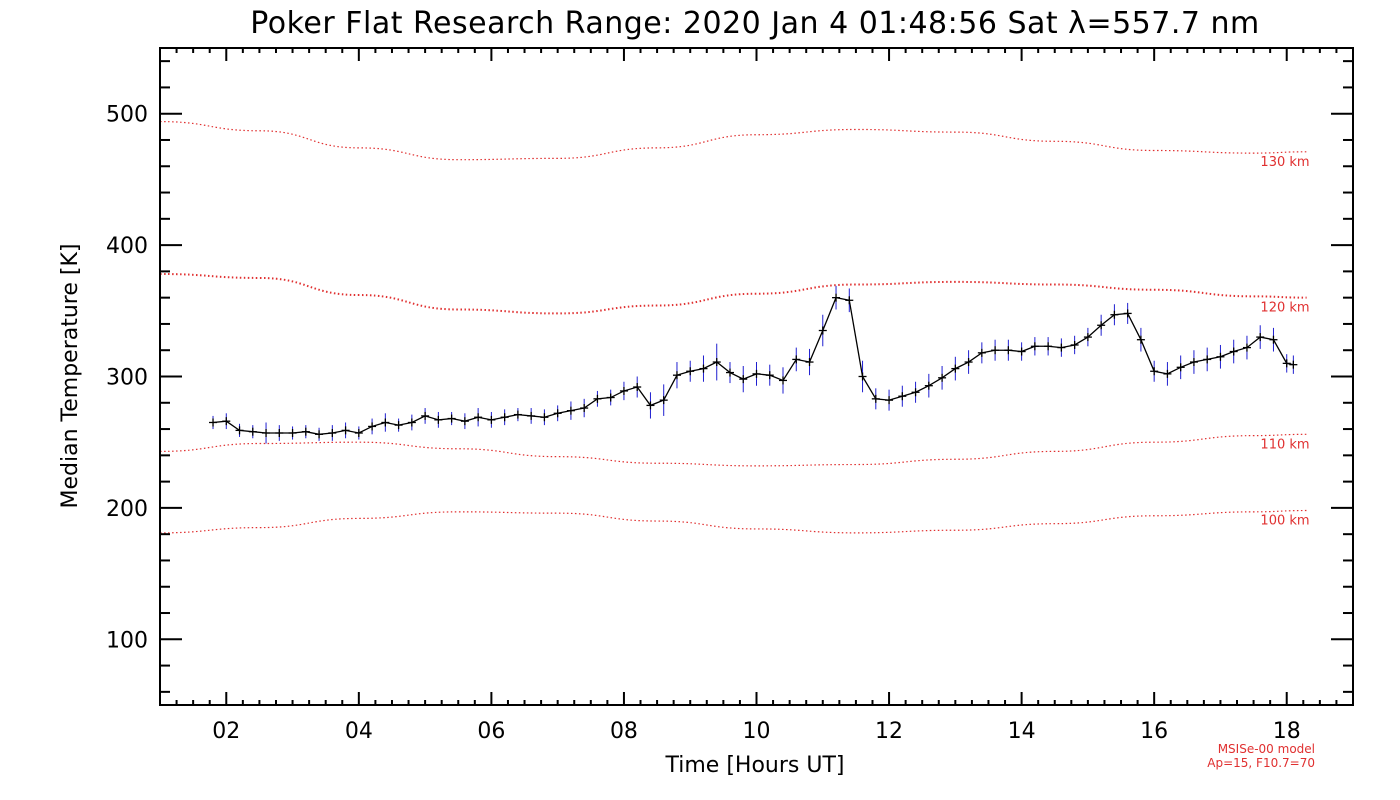 The width and height of the screenshot is (1400, 800). I want to click on x-tick-label: 06, so click(491, 731).